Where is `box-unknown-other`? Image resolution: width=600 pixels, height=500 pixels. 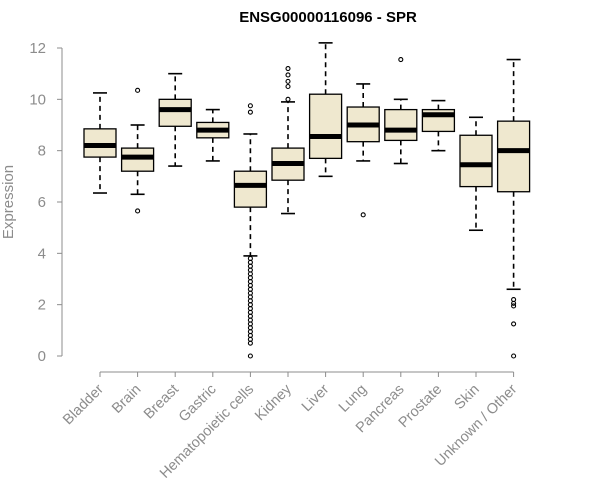
box-unknown-other is located at coordinates (513, 208).